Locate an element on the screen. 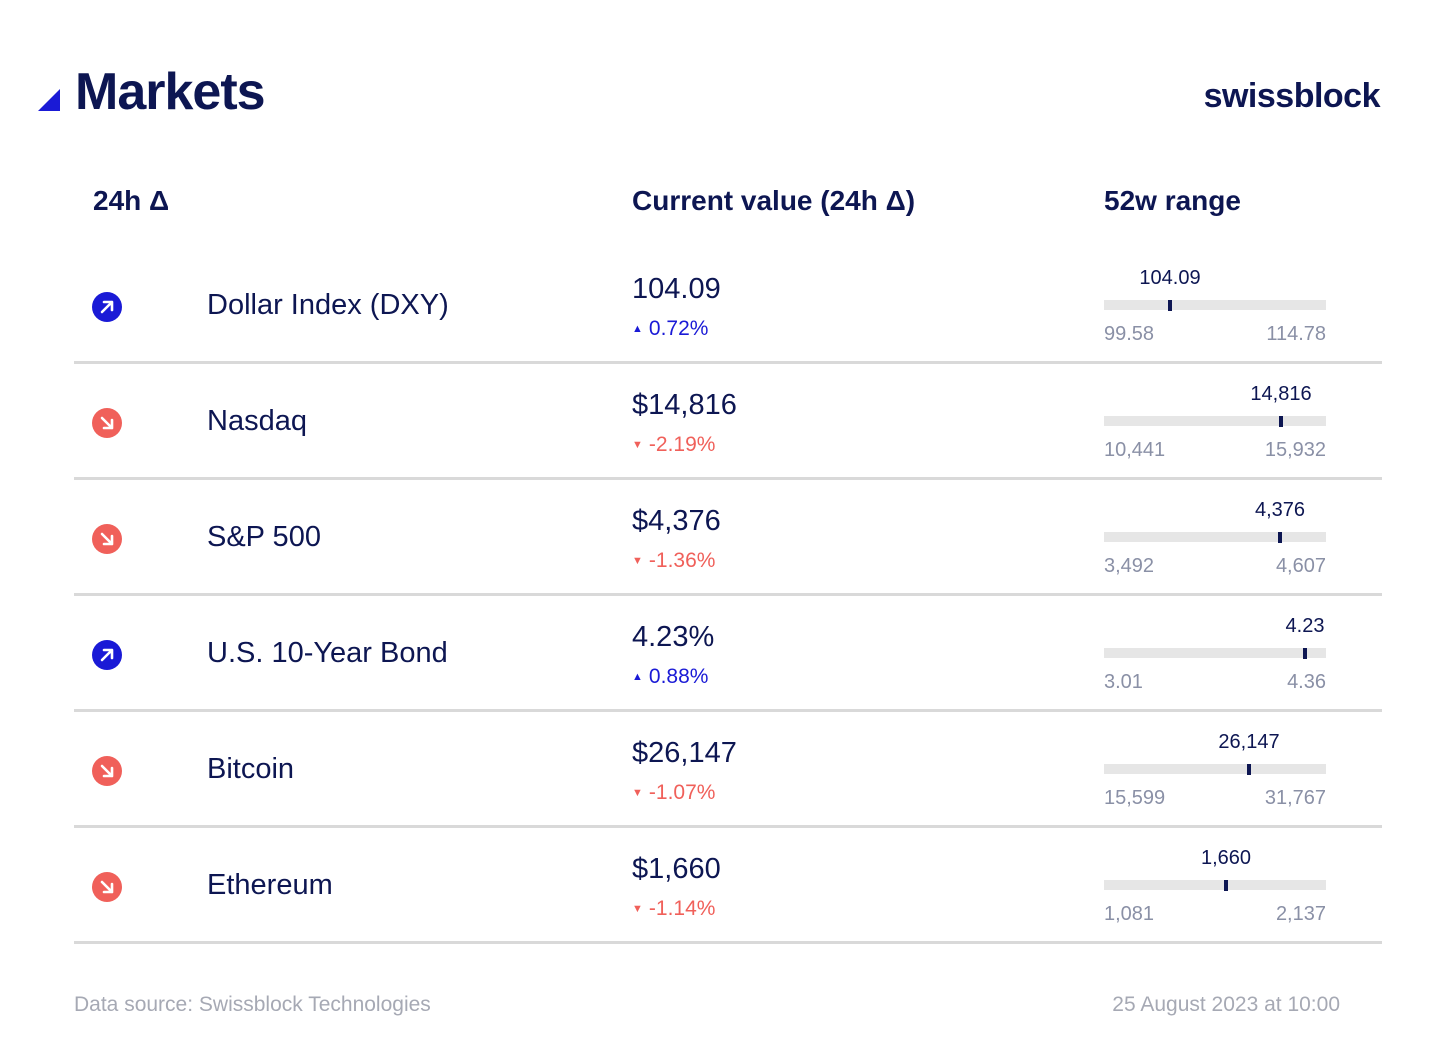 The width and height of the screenshot is (1456, 1060). range-min-label: 99.58 is located at coordinates (1129, 334).